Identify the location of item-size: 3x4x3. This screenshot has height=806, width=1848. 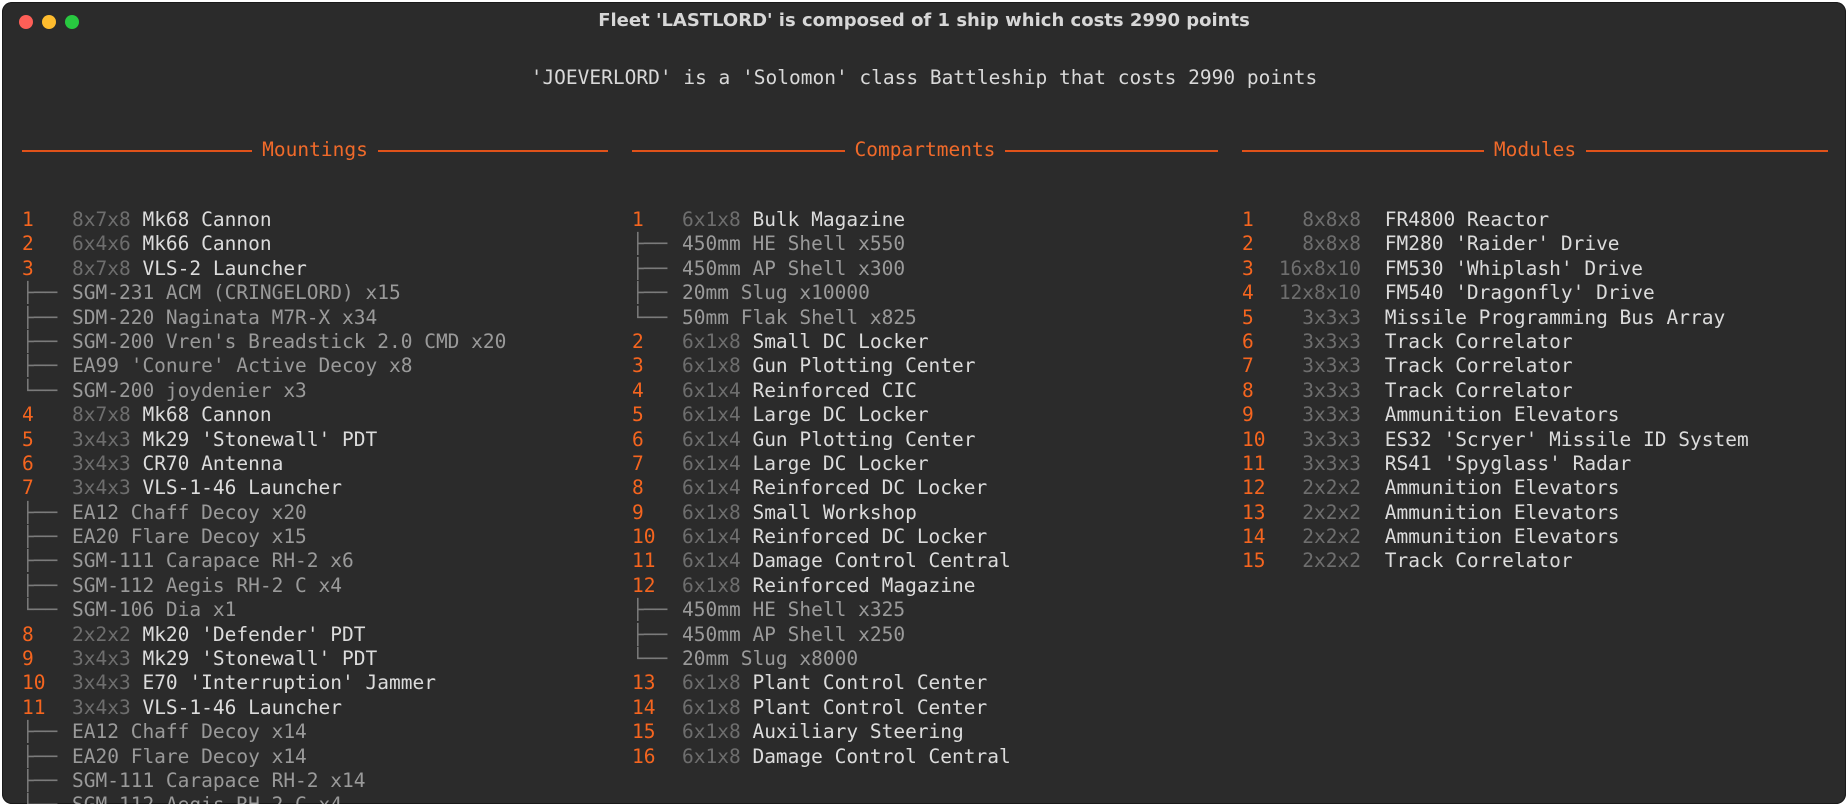
(101, 707).